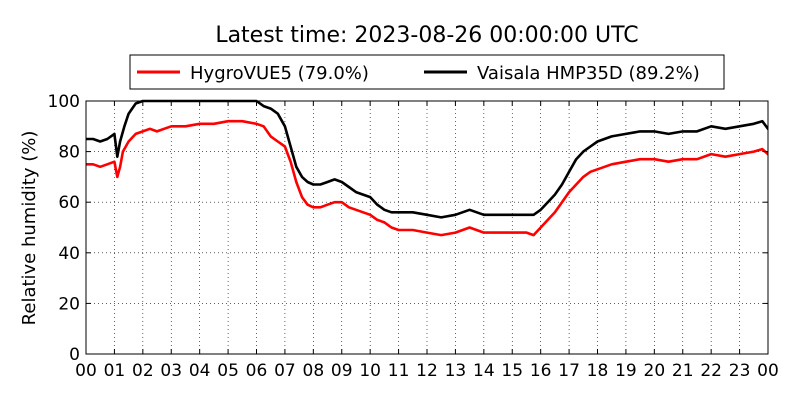 This screenshot has width=800, height=400. I want to click on x-tick-label: 05, so click(228, 371).